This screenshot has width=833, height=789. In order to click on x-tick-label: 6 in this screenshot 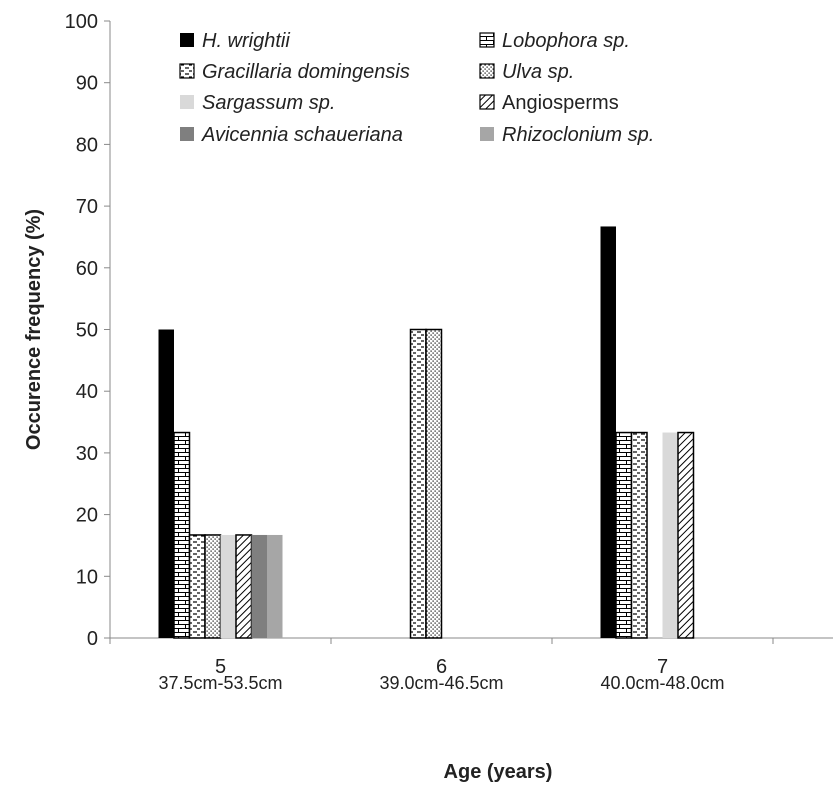, I will do `click(441, 667)`.